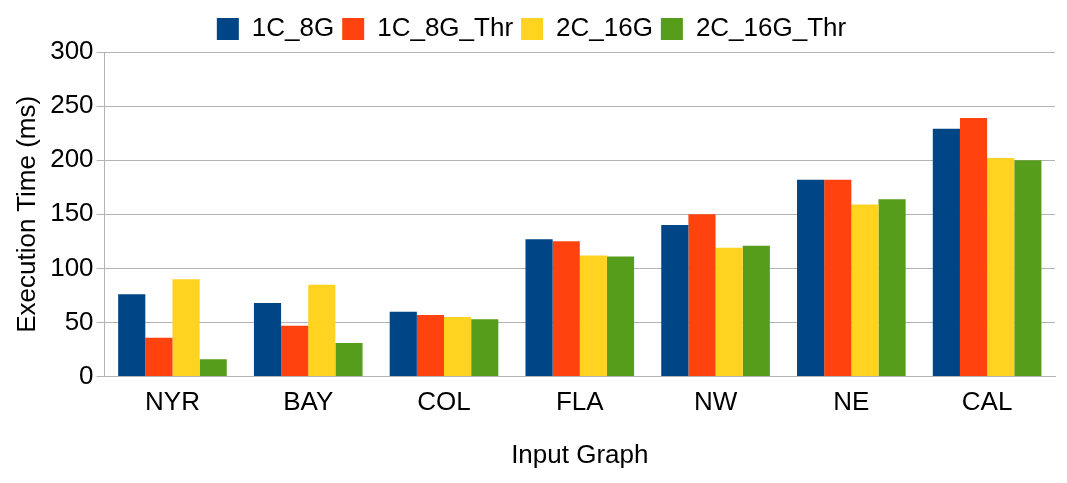 This screenshot has width=1067, height=483. I want to click on x-tick-label: NW, so click(715, 401).